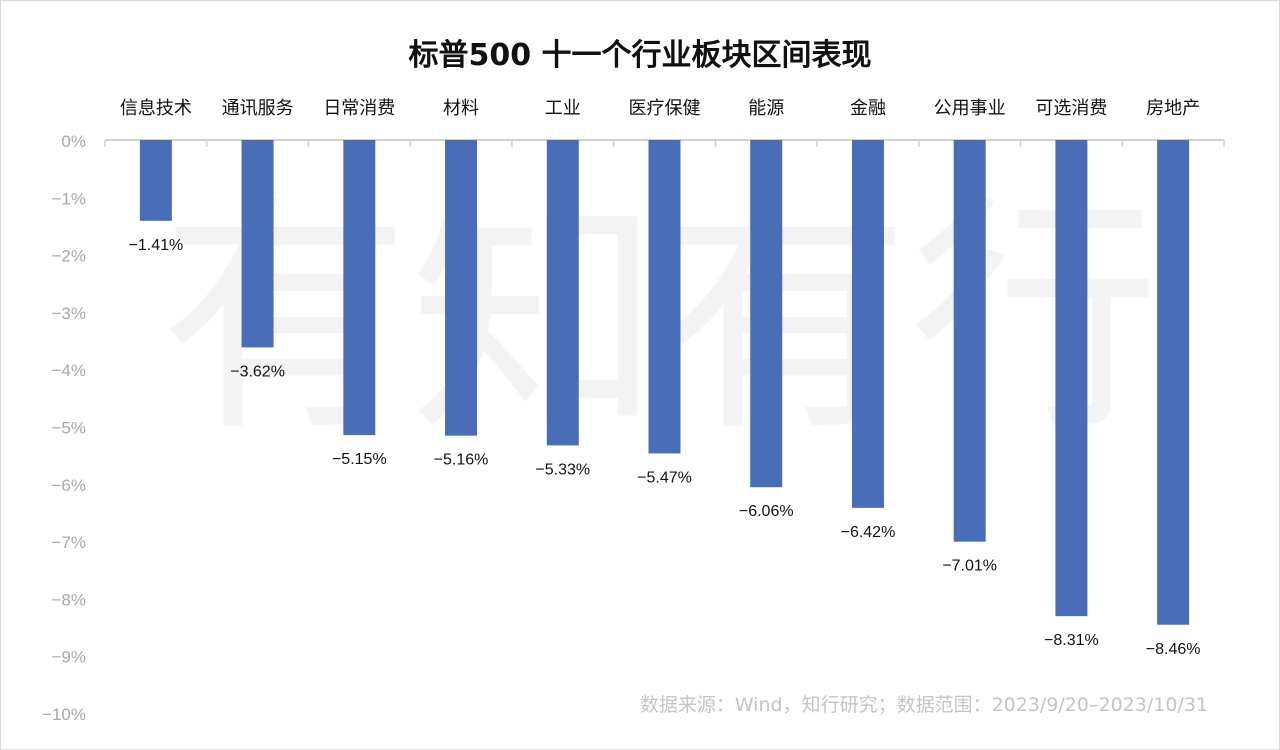 Image resolution: width=1280 pixels, height=750 pixels. I want to click on y-tick-label: −5%, so click(69, 428).